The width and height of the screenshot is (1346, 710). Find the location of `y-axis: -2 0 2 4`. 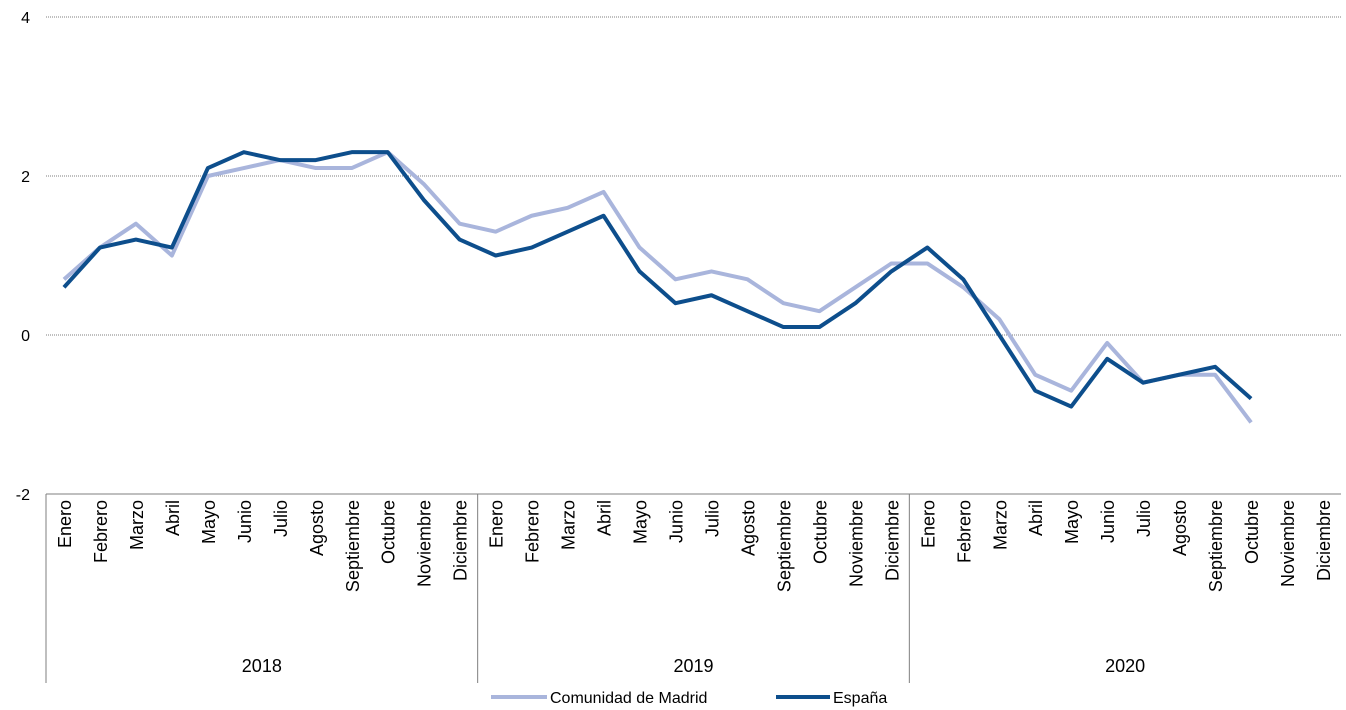

y-axis: -2 0 2 4 is located at coordinates (23, 257).